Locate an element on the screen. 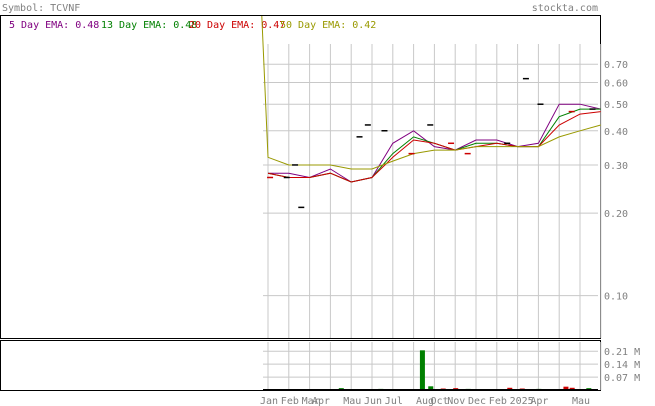 This screenshot has width=655, height=406. x-tick-label: Jan is located at coordinates (269, 401).